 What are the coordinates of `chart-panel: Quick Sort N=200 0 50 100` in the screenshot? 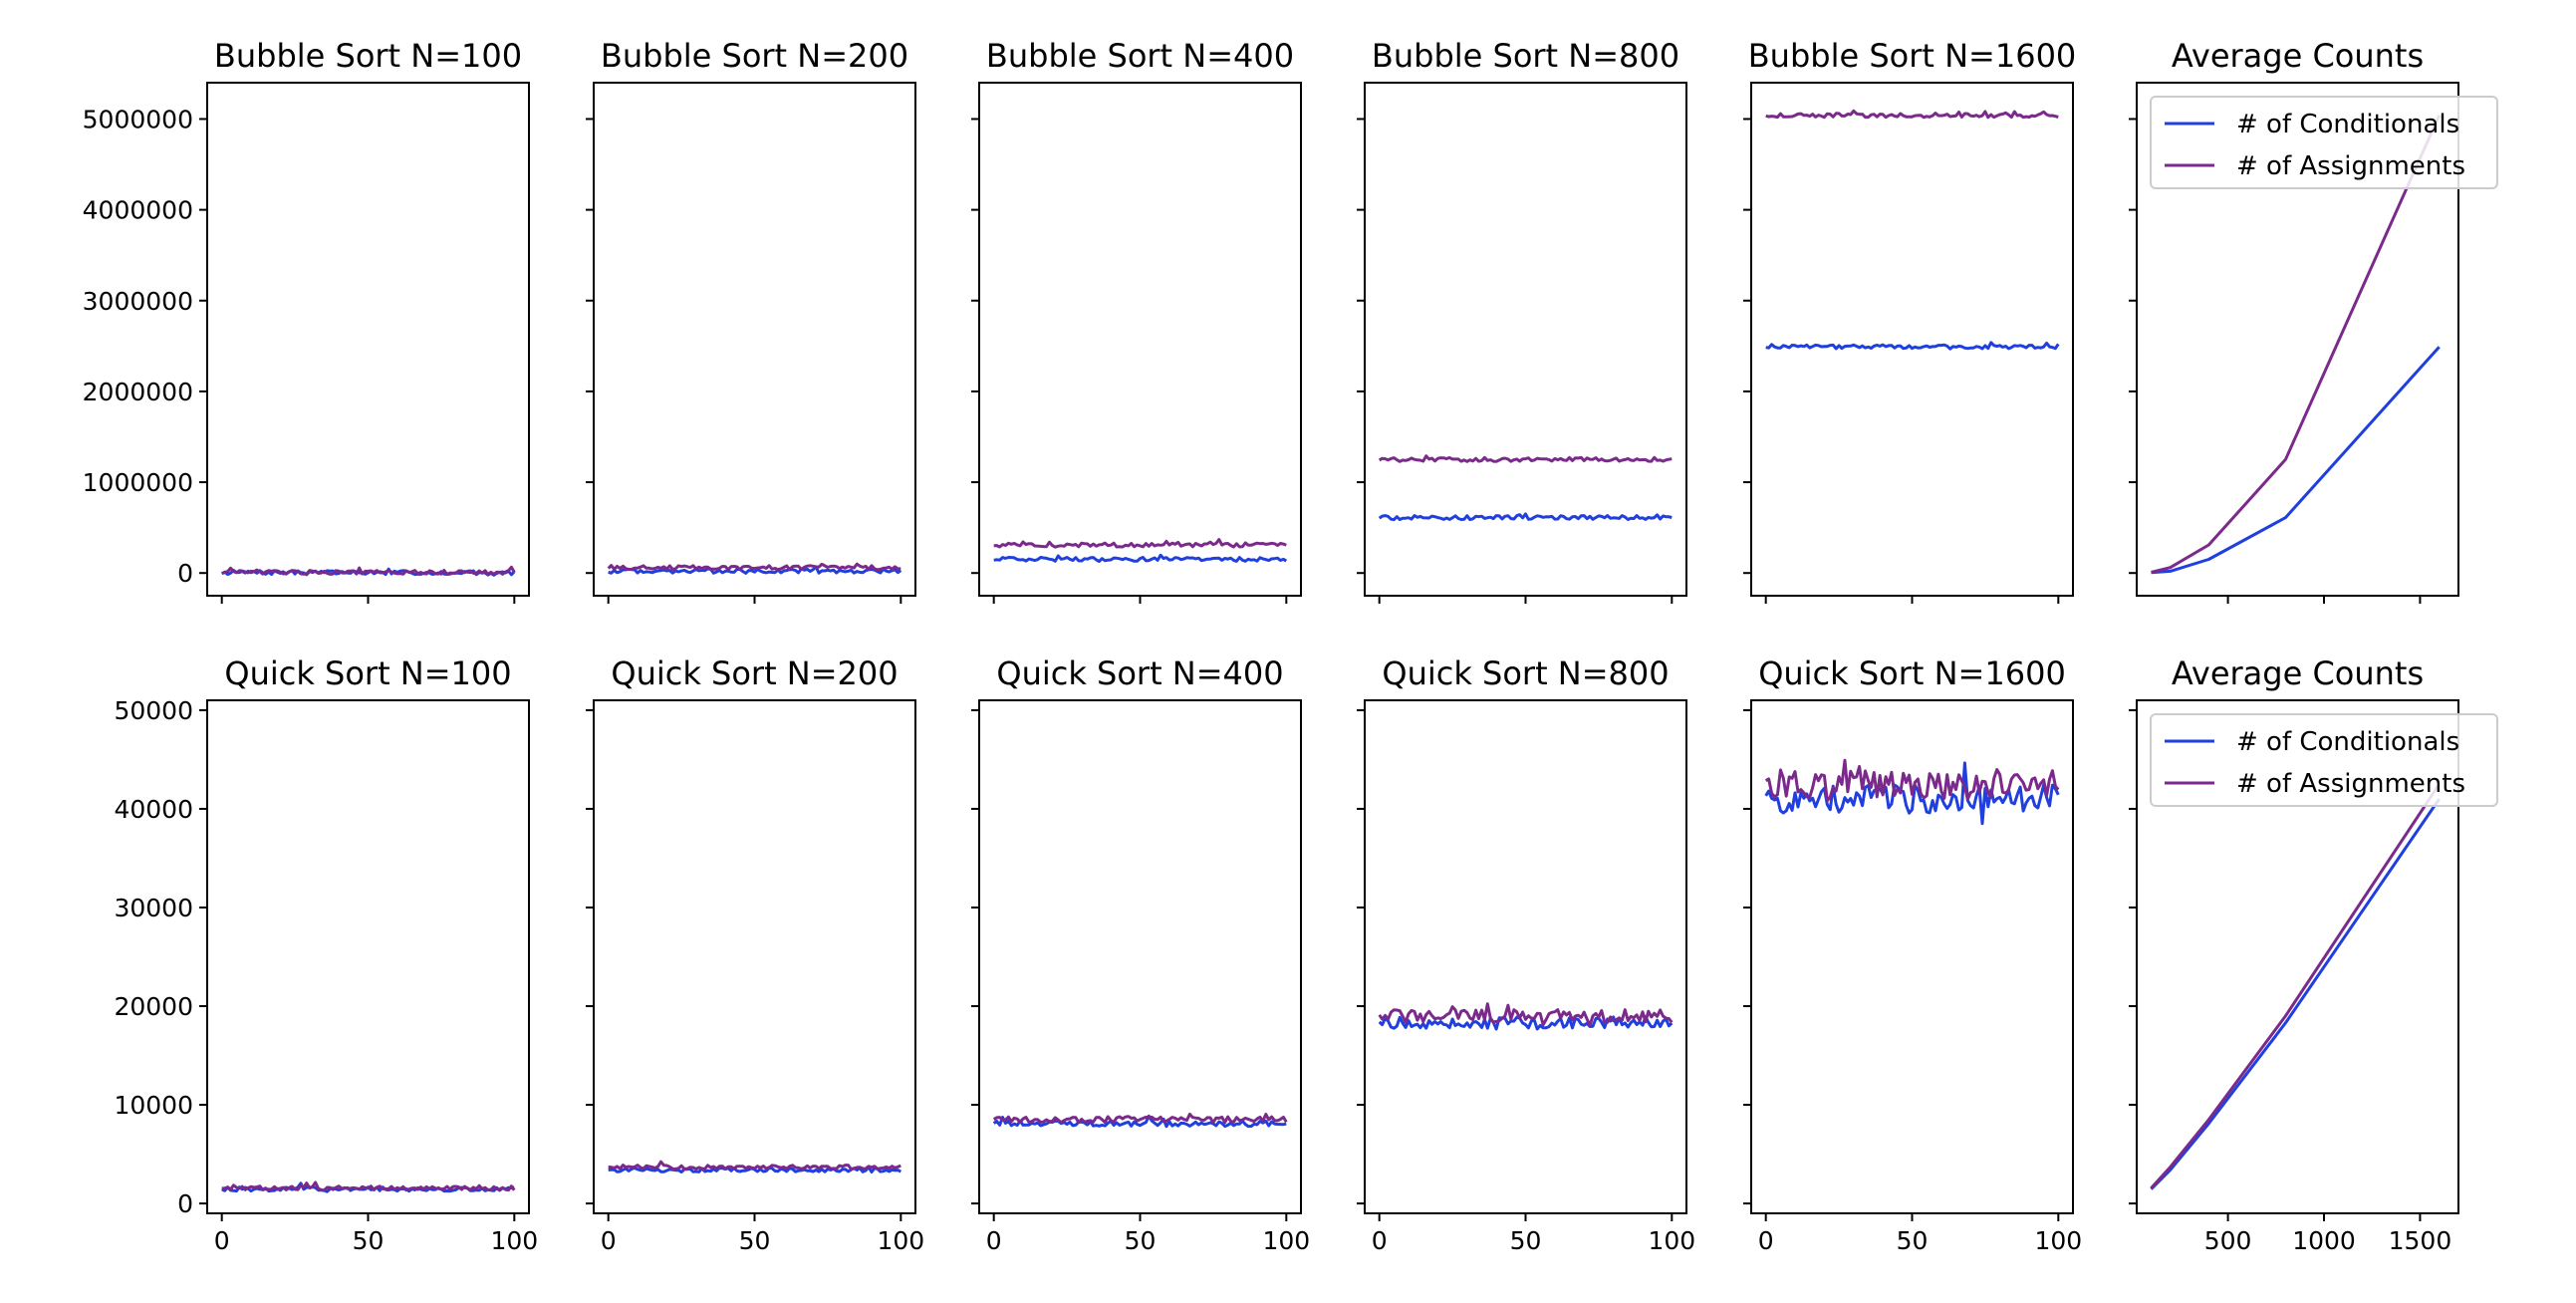 It's located at (755, 954).